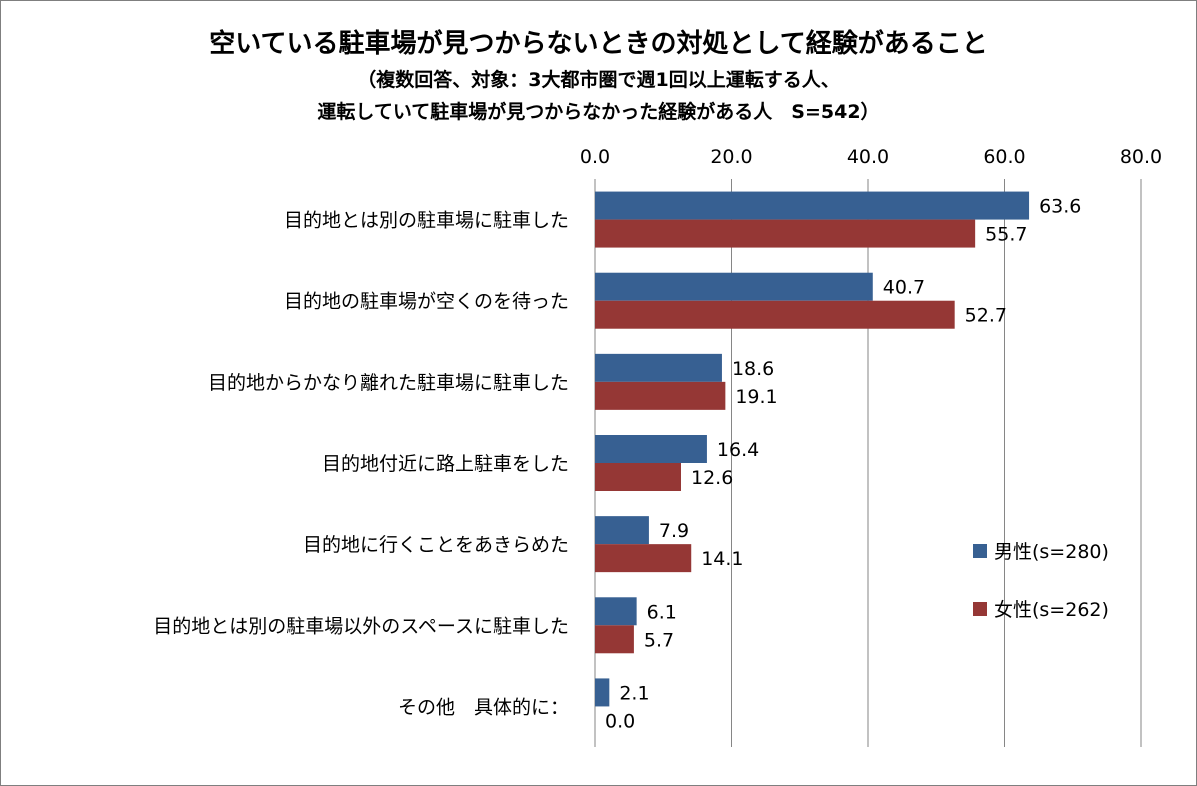 The height and width of the screenshot is (786, 1197). Describe the element at coordinates (1141, 157) in the screenshot. I see `x-tick-label: 80.0` at that location.